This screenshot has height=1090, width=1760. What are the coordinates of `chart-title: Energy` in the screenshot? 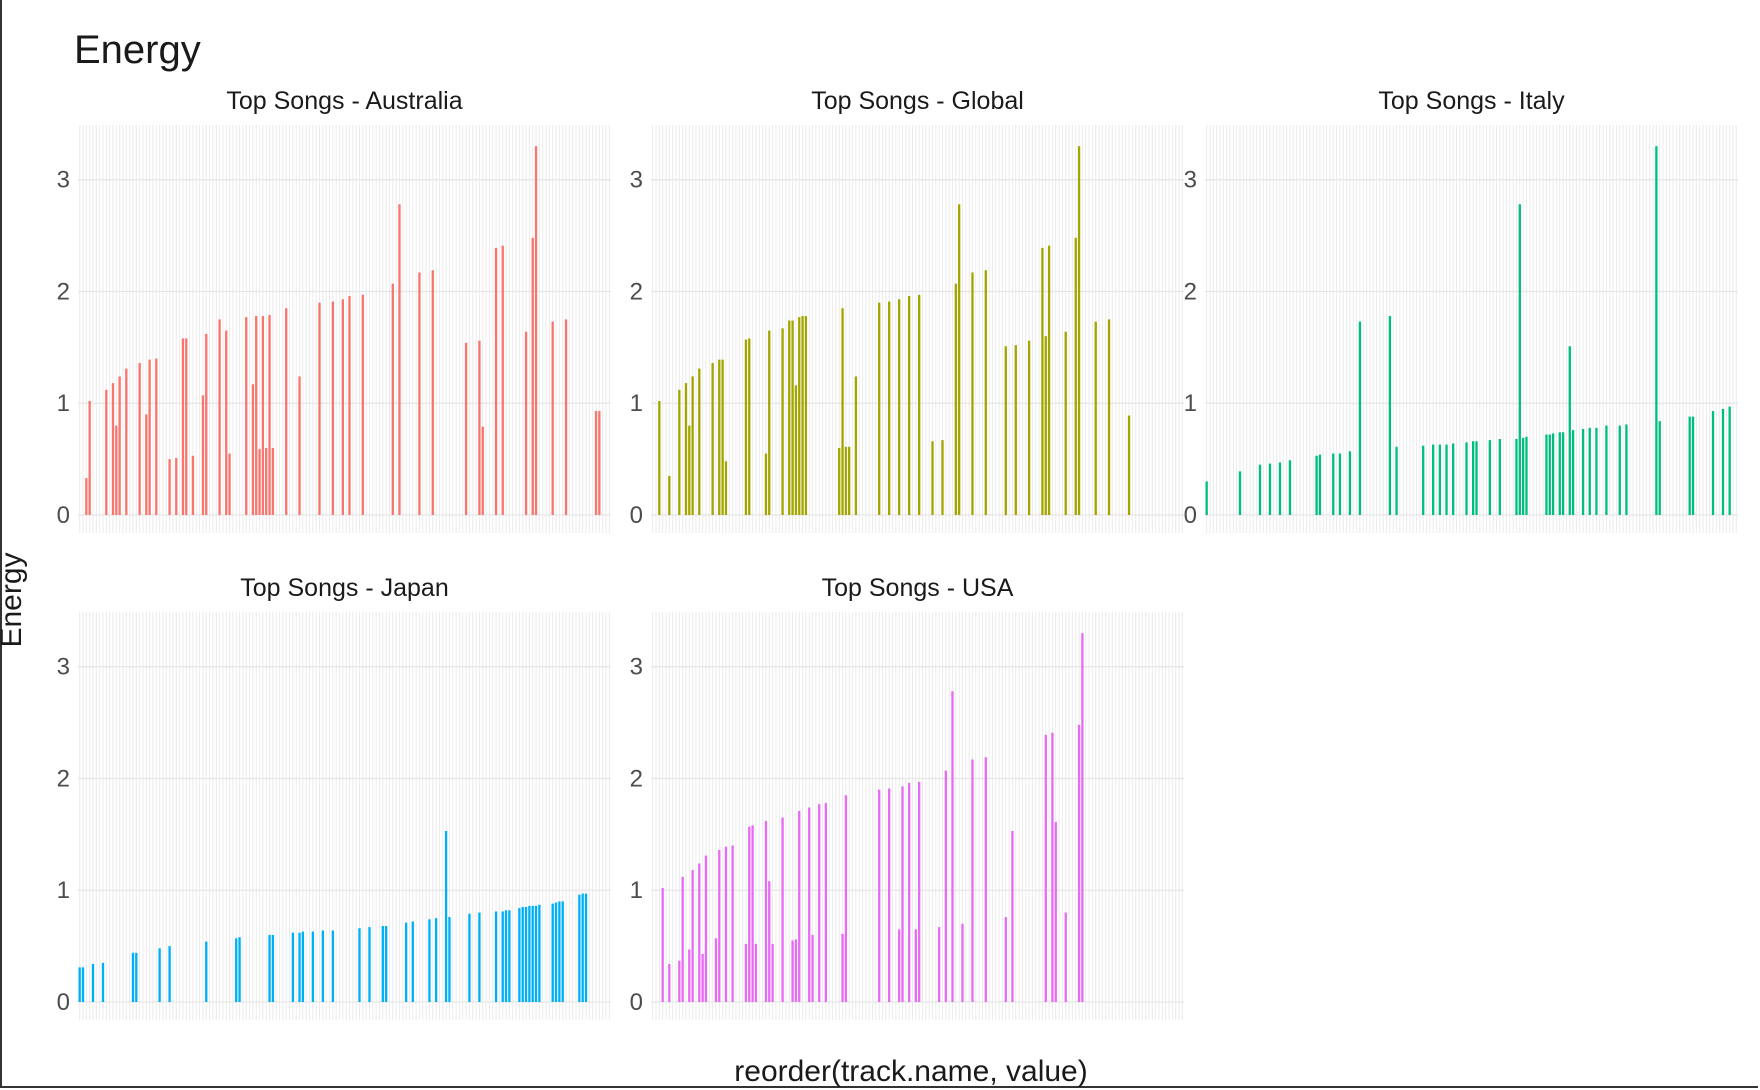 It's located at (137, 50).